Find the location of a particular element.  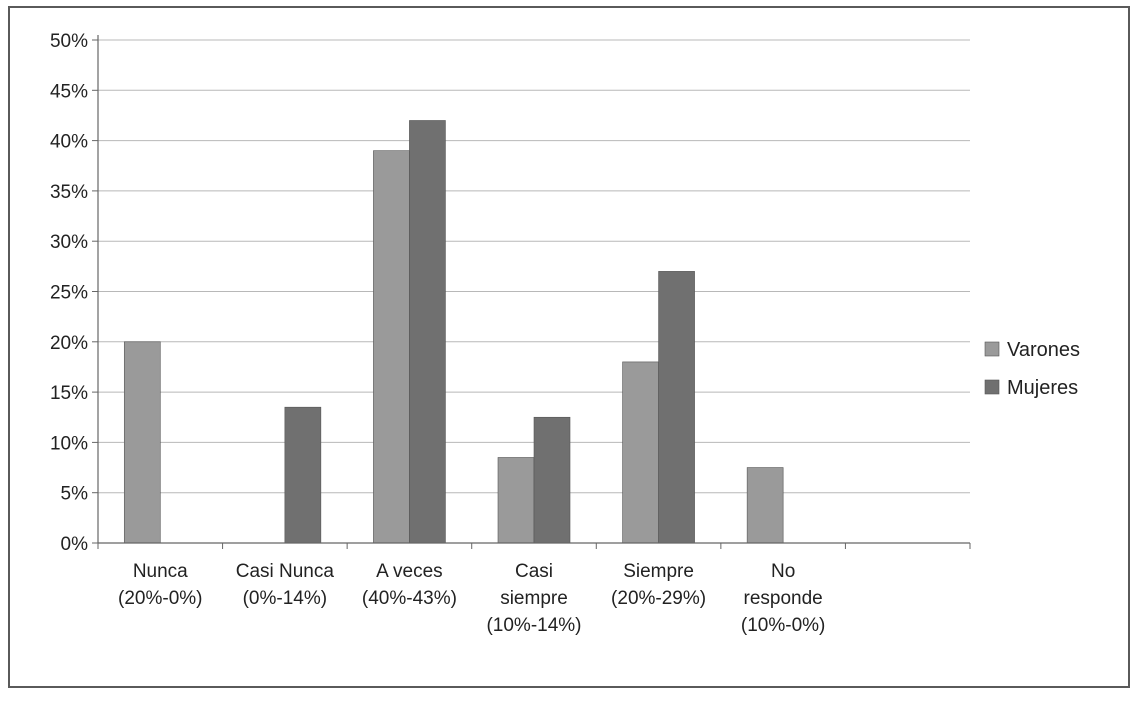

x-tick-label: A veces (40%-43%) is located at coordinates (409, 585).